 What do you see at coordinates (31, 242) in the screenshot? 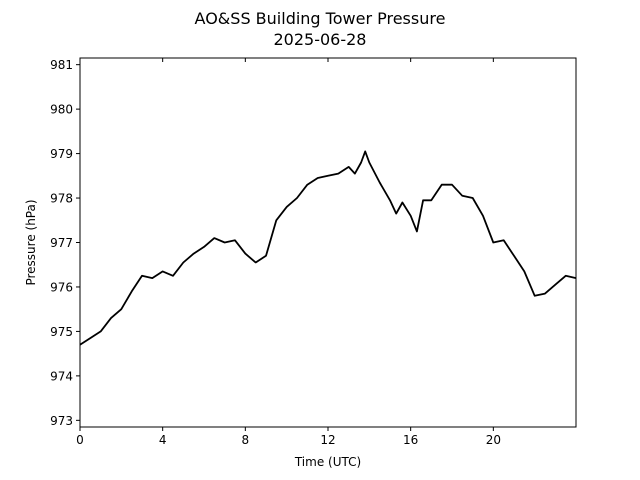
I see `y-axis-label: Pressure (hPa)` at bounding box center [31, 242].